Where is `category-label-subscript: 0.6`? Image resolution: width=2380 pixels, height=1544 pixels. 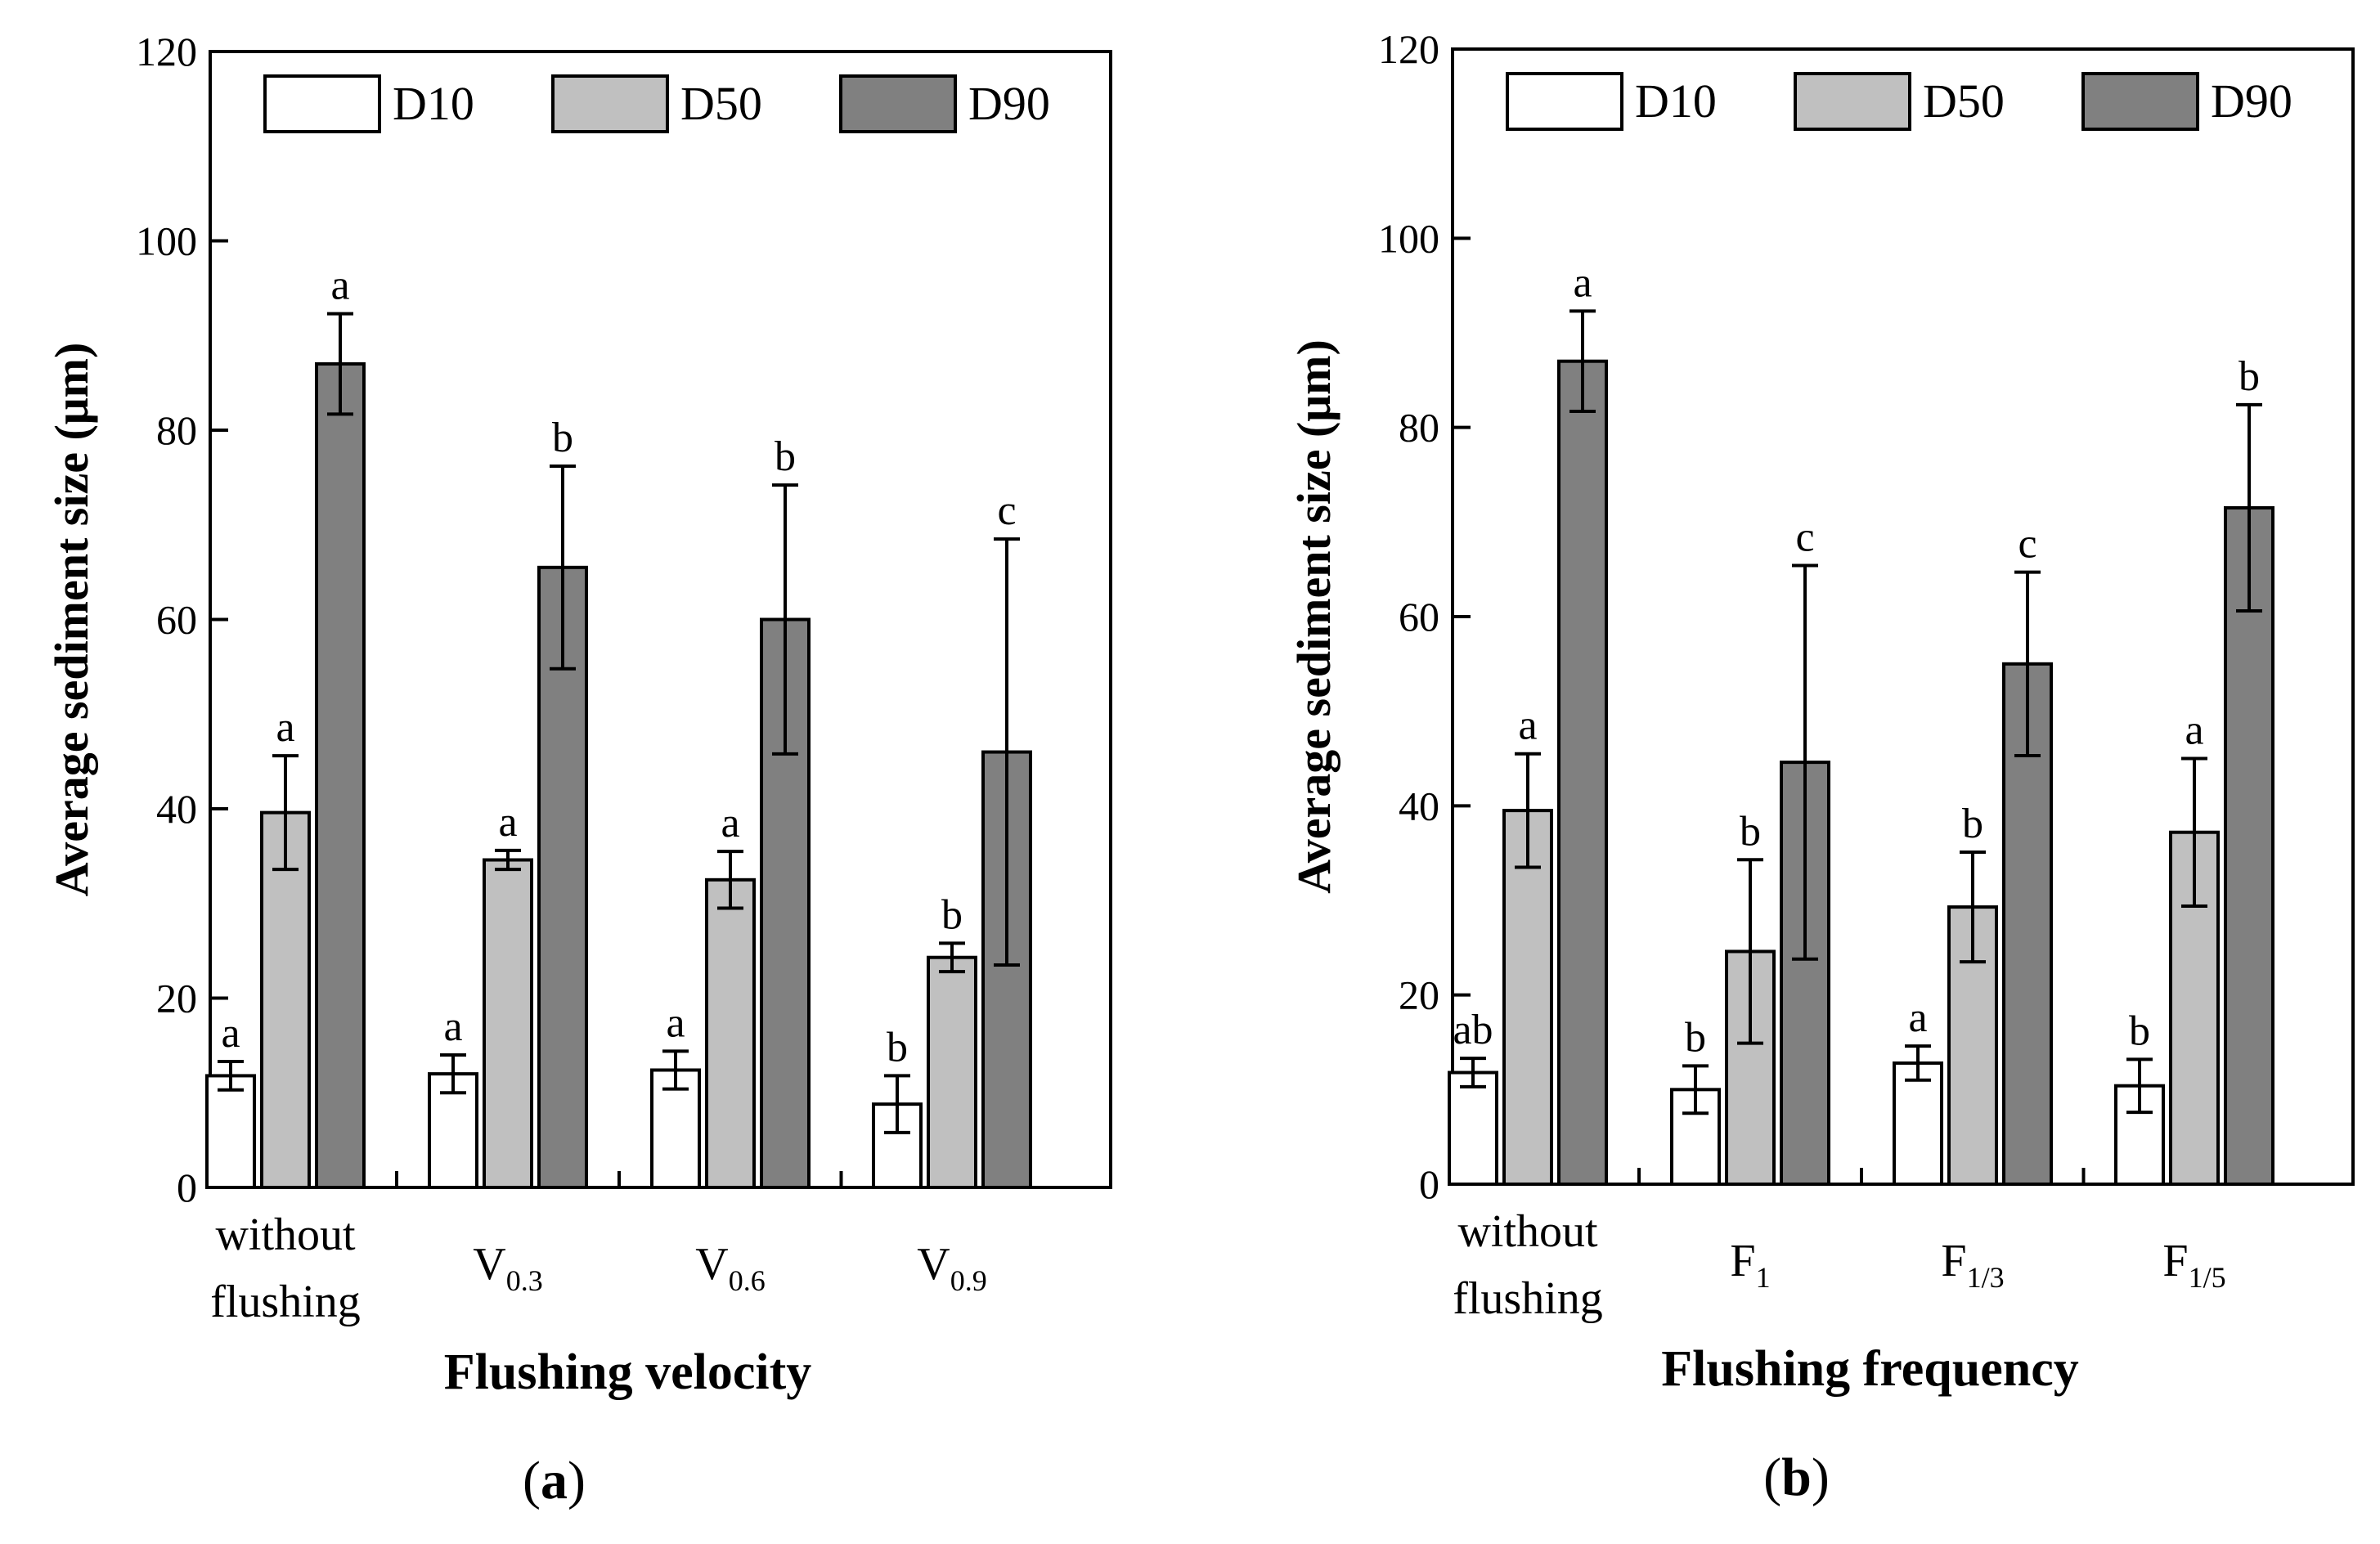 category-label-subscript: 0.6 is located at coordinates (747, 1280).